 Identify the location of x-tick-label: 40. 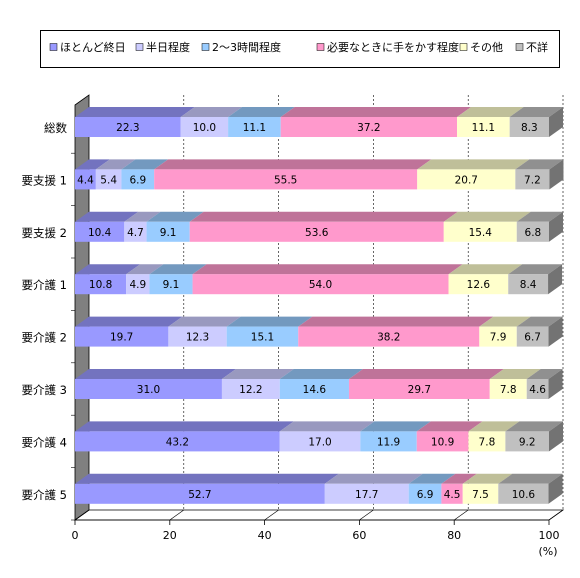
(265, 535).